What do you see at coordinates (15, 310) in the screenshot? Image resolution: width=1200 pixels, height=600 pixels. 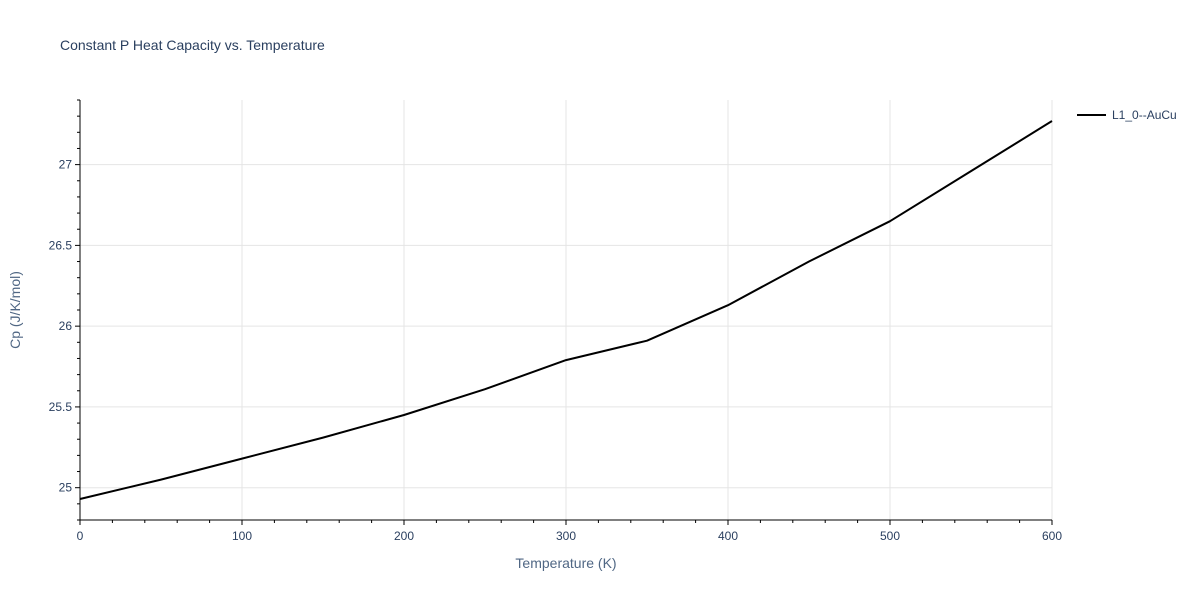 I see `y-axis-title: Cp (J/K/mol)` at bounding box center [15, 310].